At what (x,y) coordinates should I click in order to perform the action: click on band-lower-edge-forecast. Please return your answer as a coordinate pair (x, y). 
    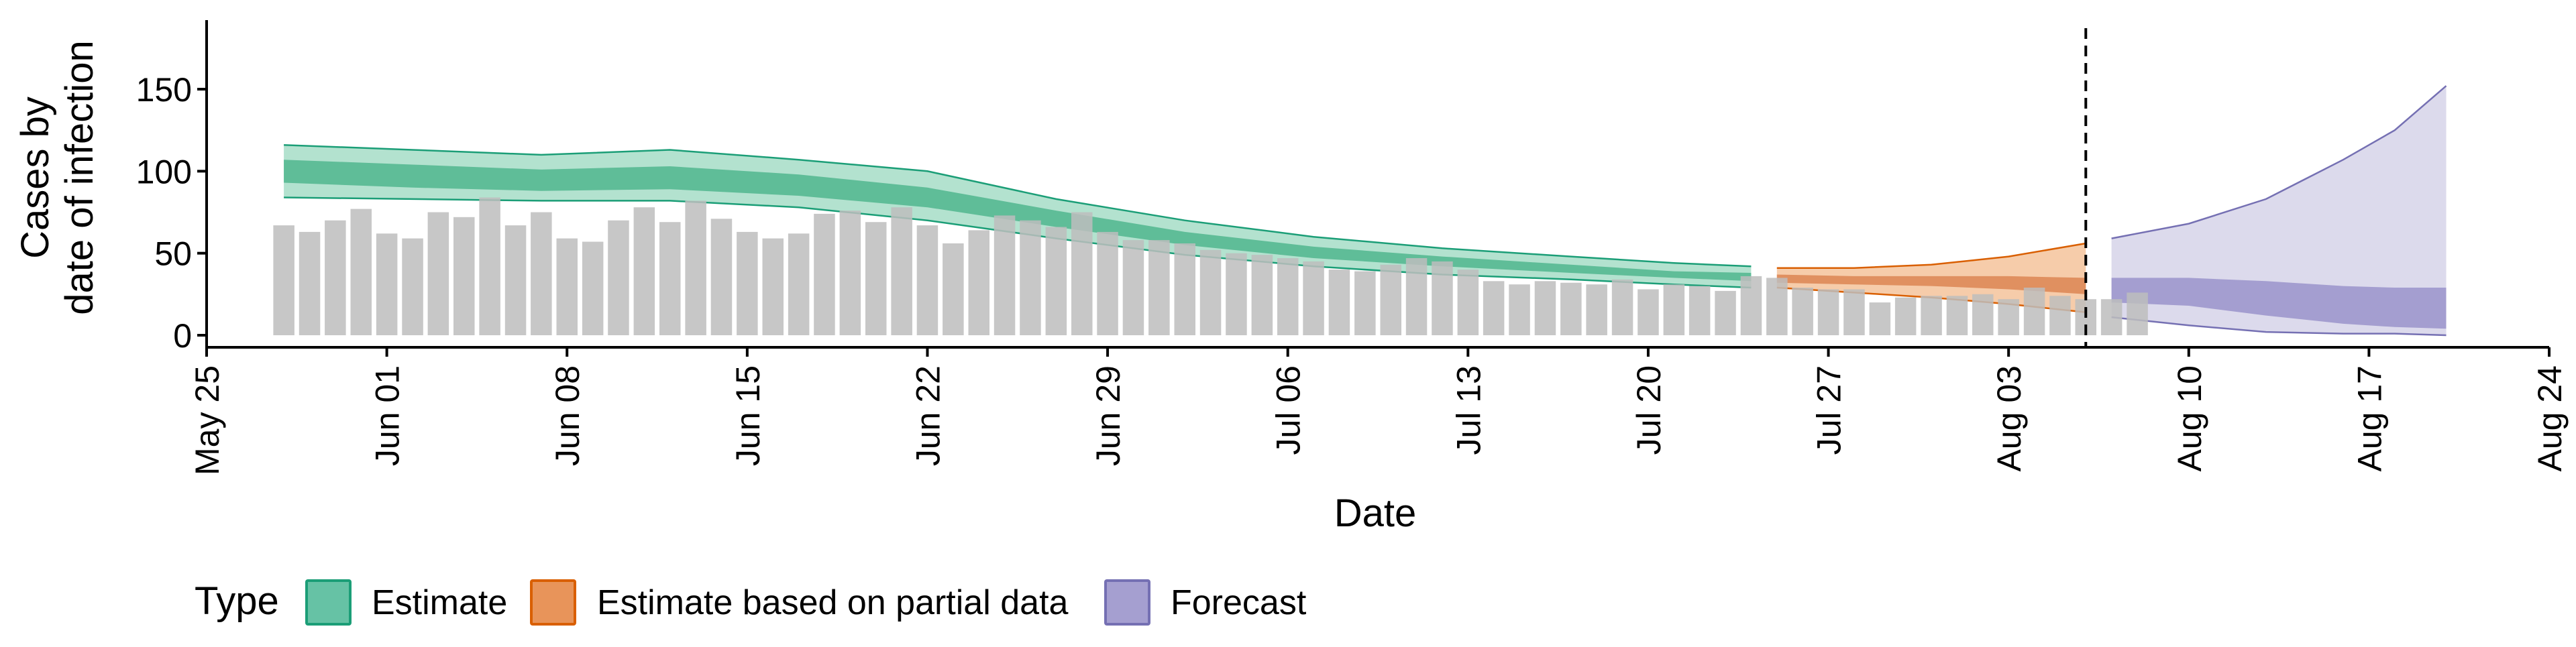
    Looking at the image, I should click on (2279, 326).